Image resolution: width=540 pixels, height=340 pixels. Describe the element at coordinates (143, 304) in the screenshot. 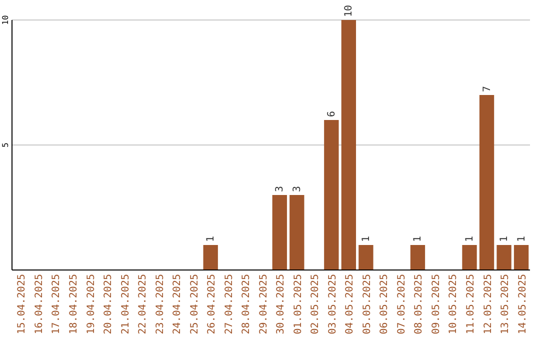

I see `x-tick-label: 22.04.2025` at that location.